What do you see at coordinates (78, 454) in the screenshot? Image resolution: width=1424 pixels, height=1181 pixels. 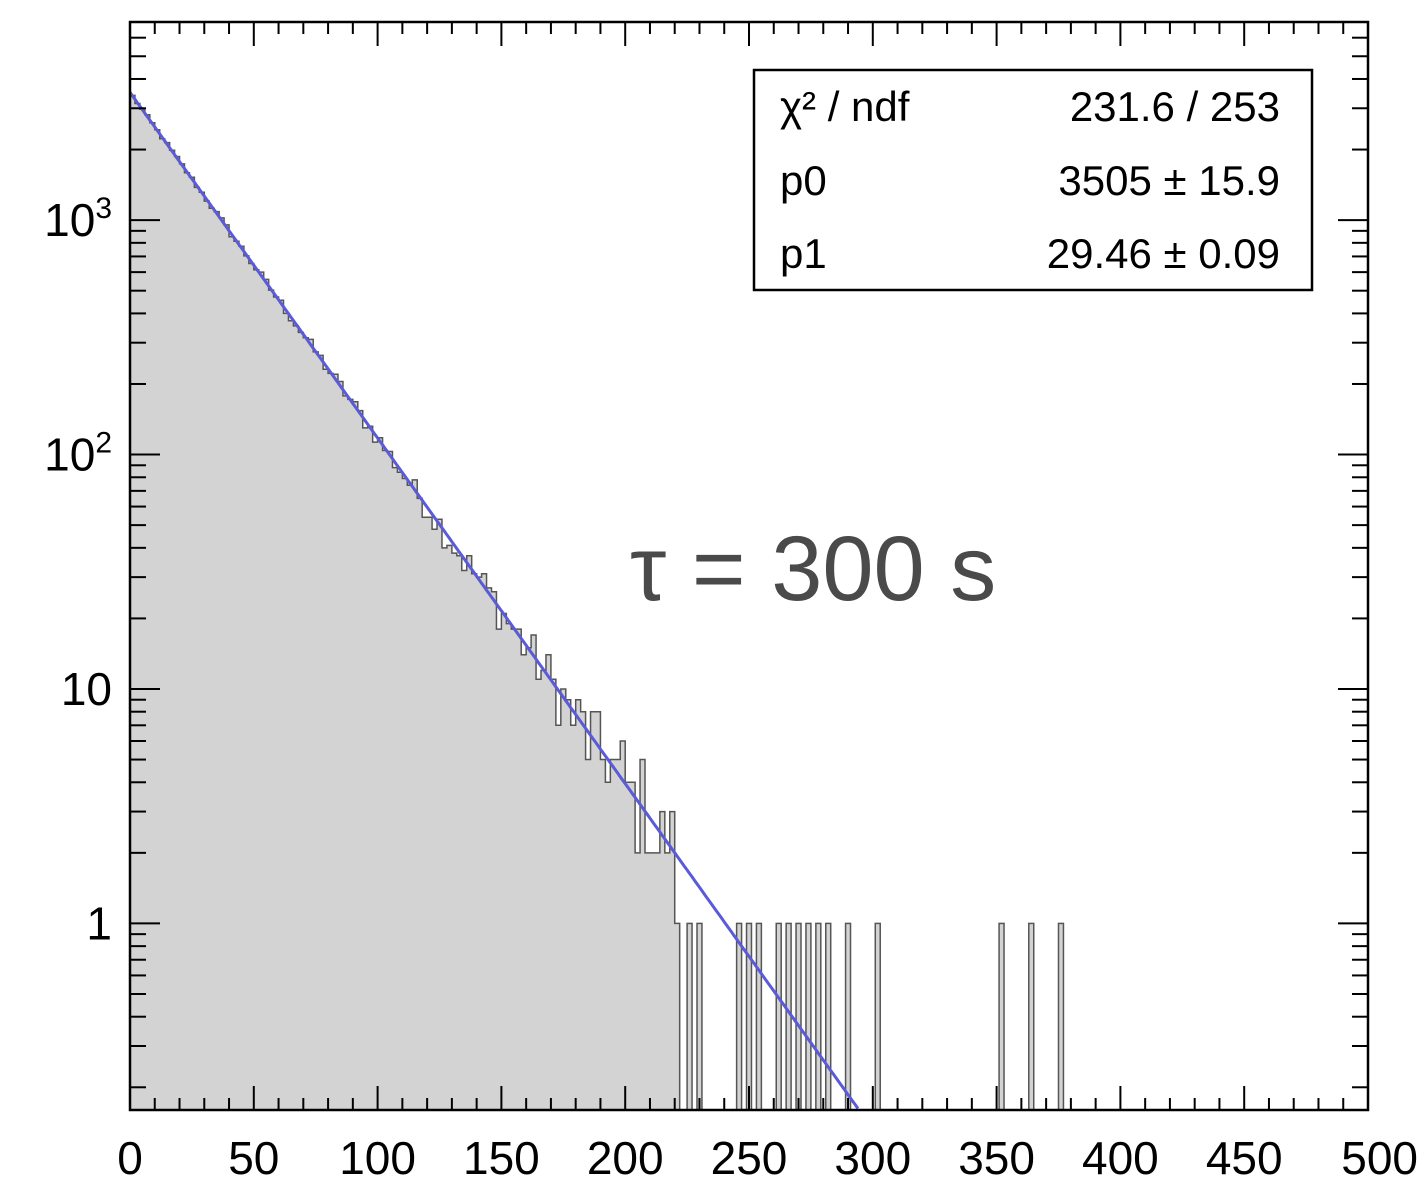 I see `y-tick-label: 10²` at bounding box center [78, 454].